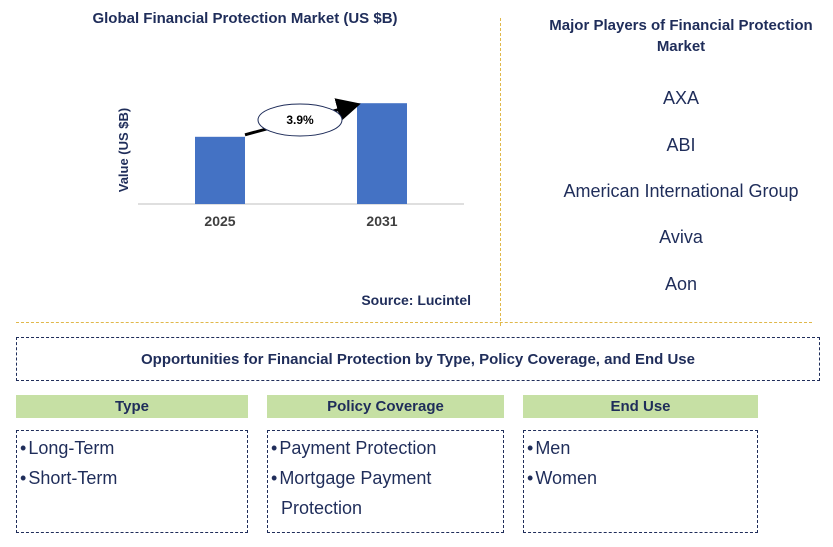 This screenshot has width=833, height=547. What do you see at coordinates (681, 237) in the screenshot?
I see `player-item: Aviva` at bounding box center [681, 237].